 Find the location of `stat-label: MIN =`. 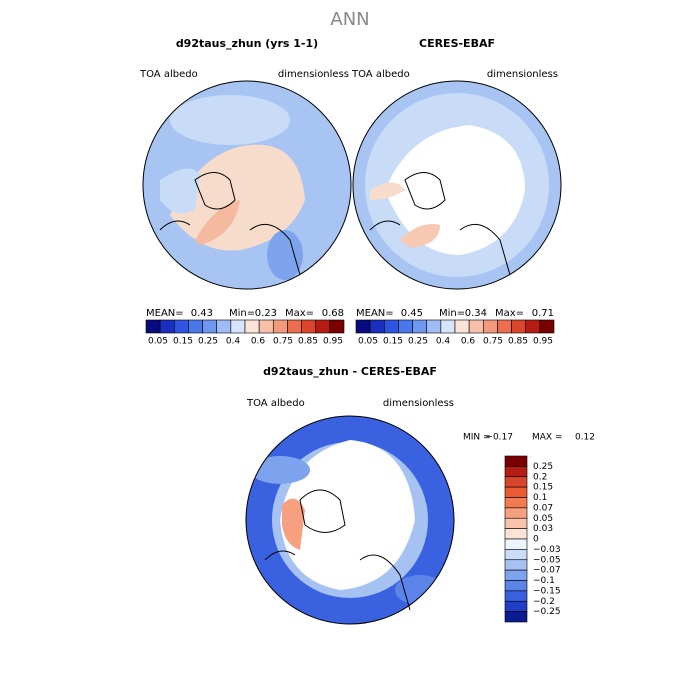

stat-label: MIN = is located at coordinates (477, 438).